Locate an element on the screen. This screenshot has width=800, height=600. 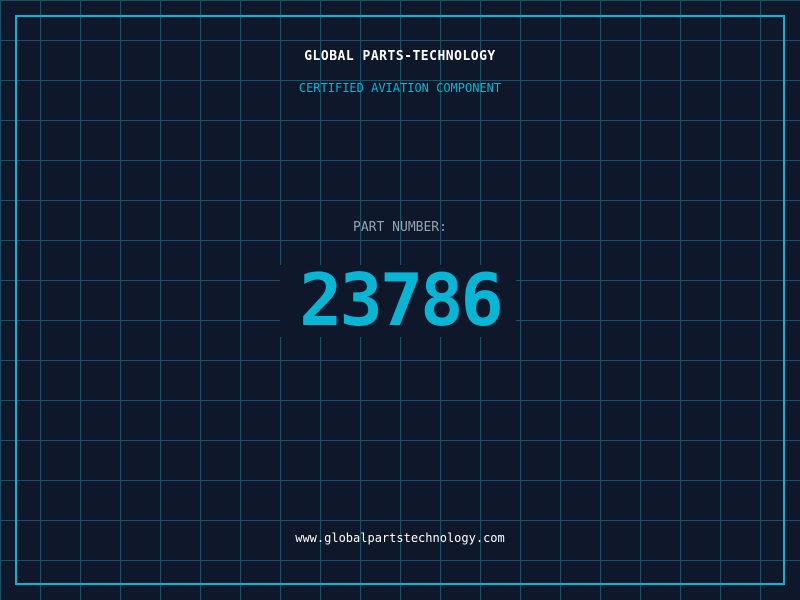
website-url: www.globalpartstechnology.com is located at coordinates (400, 538).